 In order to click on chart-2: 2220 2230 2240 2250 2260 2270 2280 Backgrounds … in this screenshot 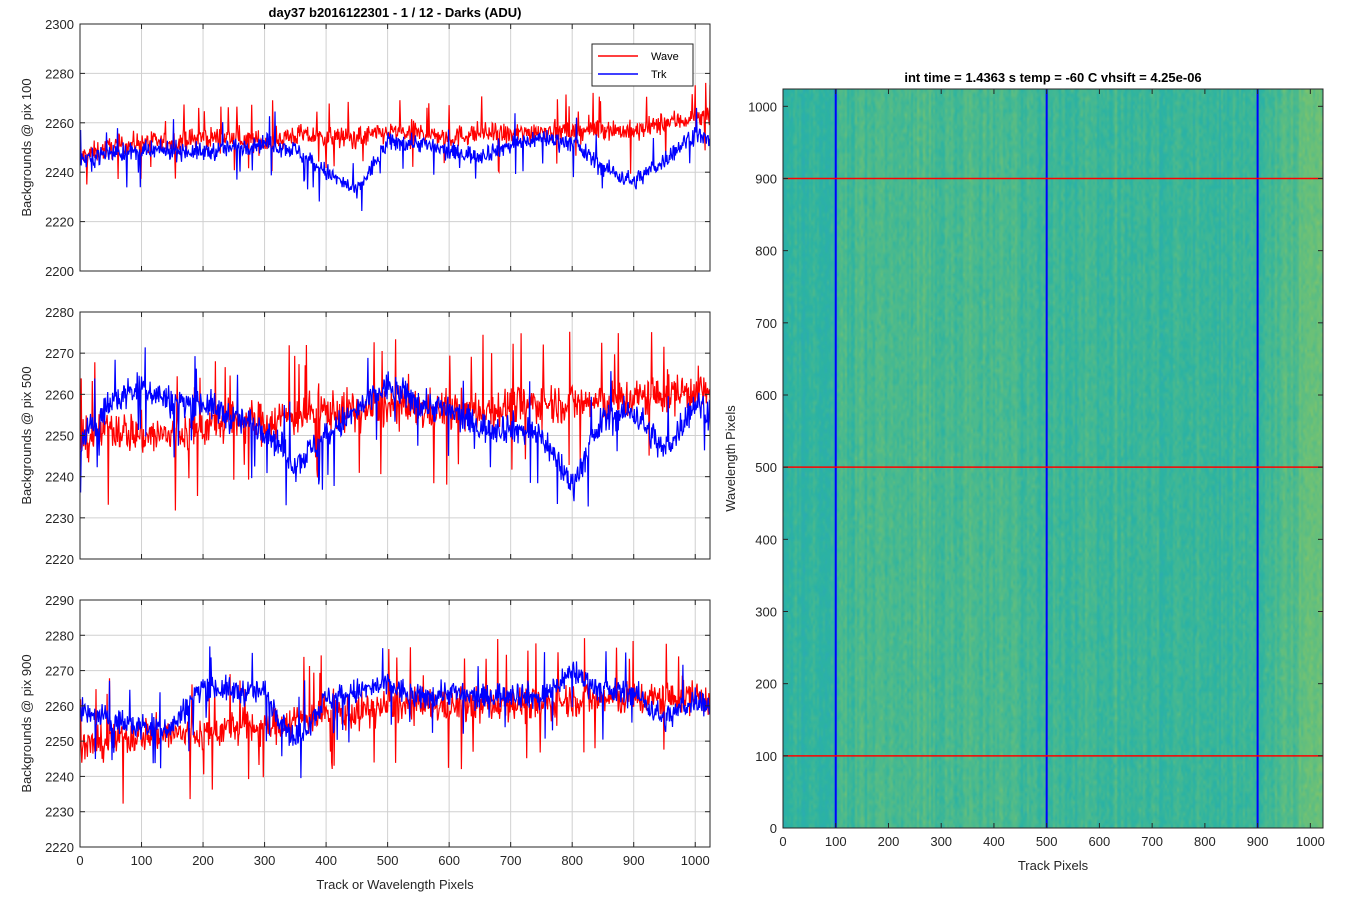, I will do `click(365, 436)`.